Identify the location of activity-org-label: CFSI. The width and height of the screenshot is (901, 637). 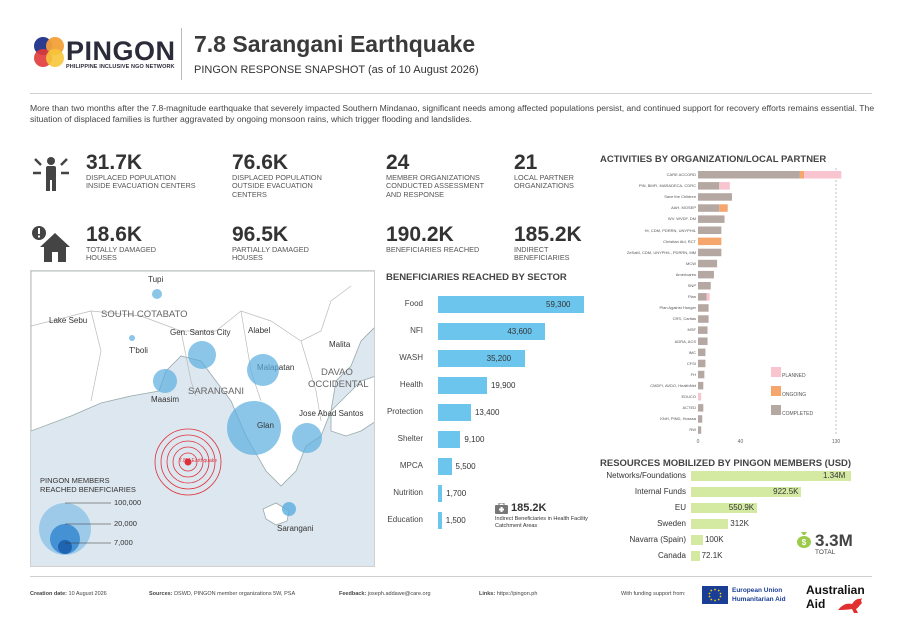
(691, 363).